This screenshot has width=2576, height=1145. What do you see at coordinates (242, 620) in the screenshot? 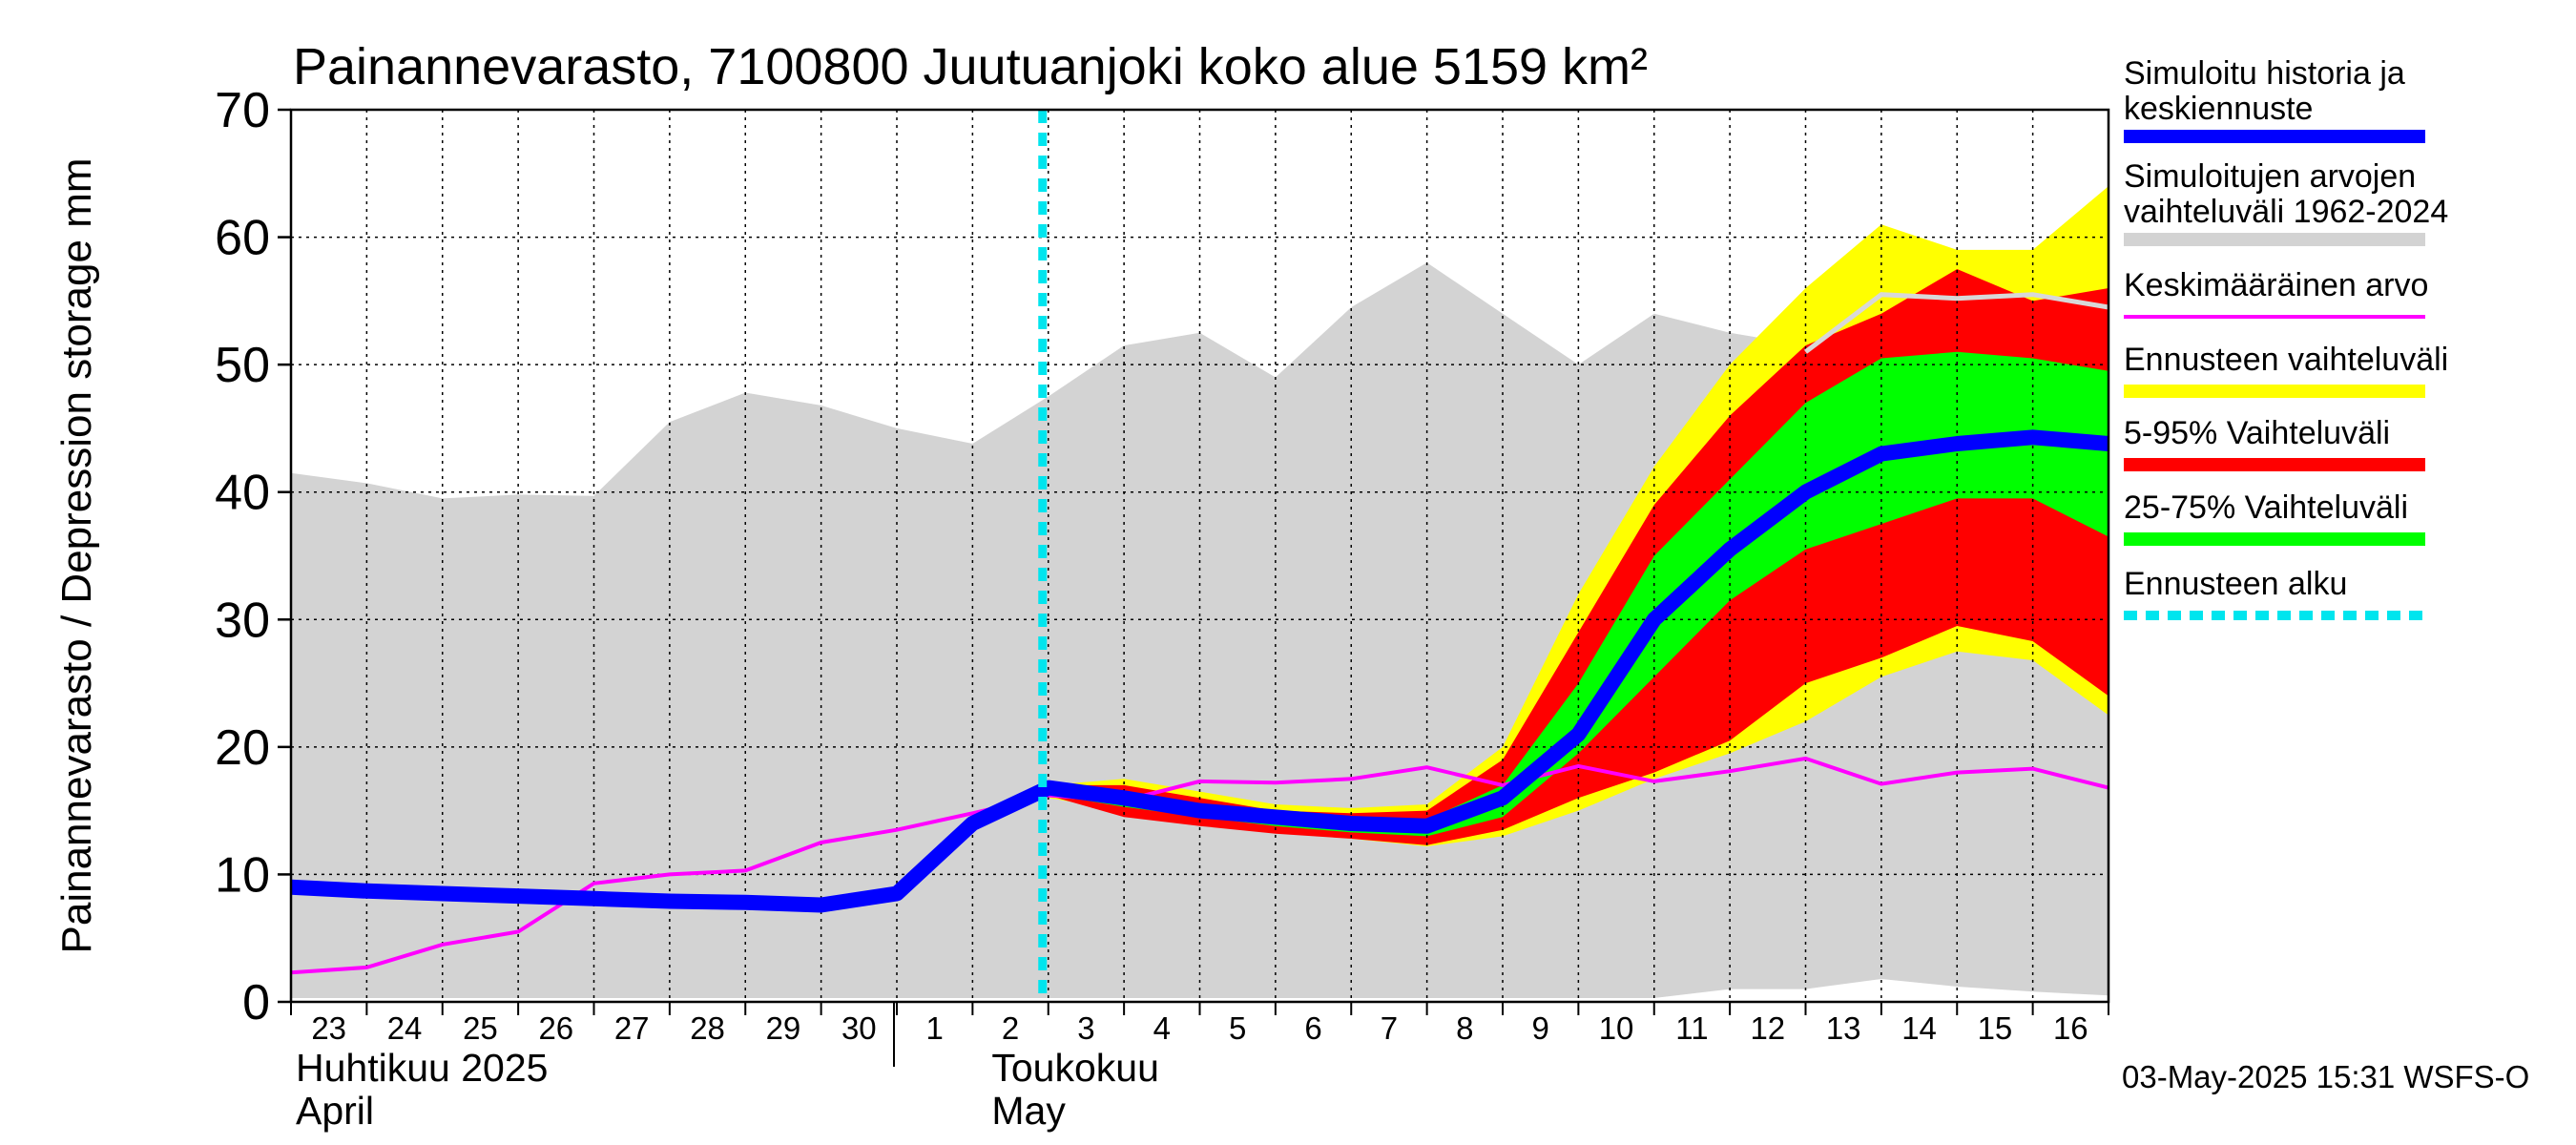
I see `y-tick-label: 30` at bounding box center [242, 620].